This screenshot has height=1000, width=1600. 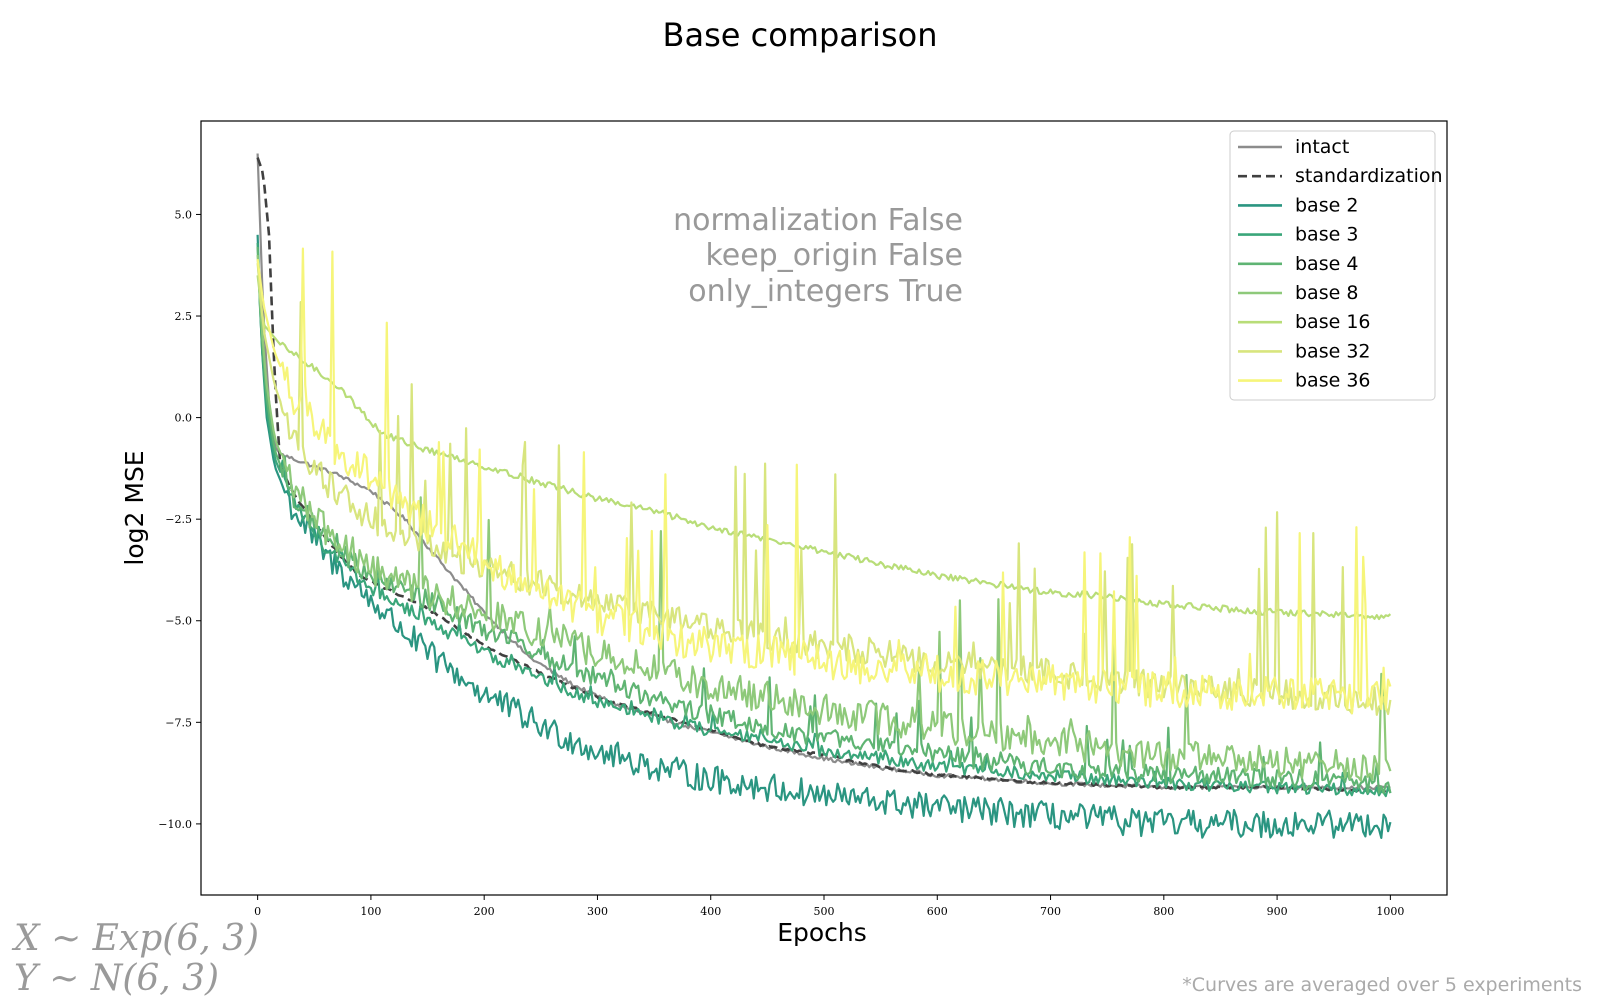 I want to click on x-tick-label: 500, so click(x=824, y=911).